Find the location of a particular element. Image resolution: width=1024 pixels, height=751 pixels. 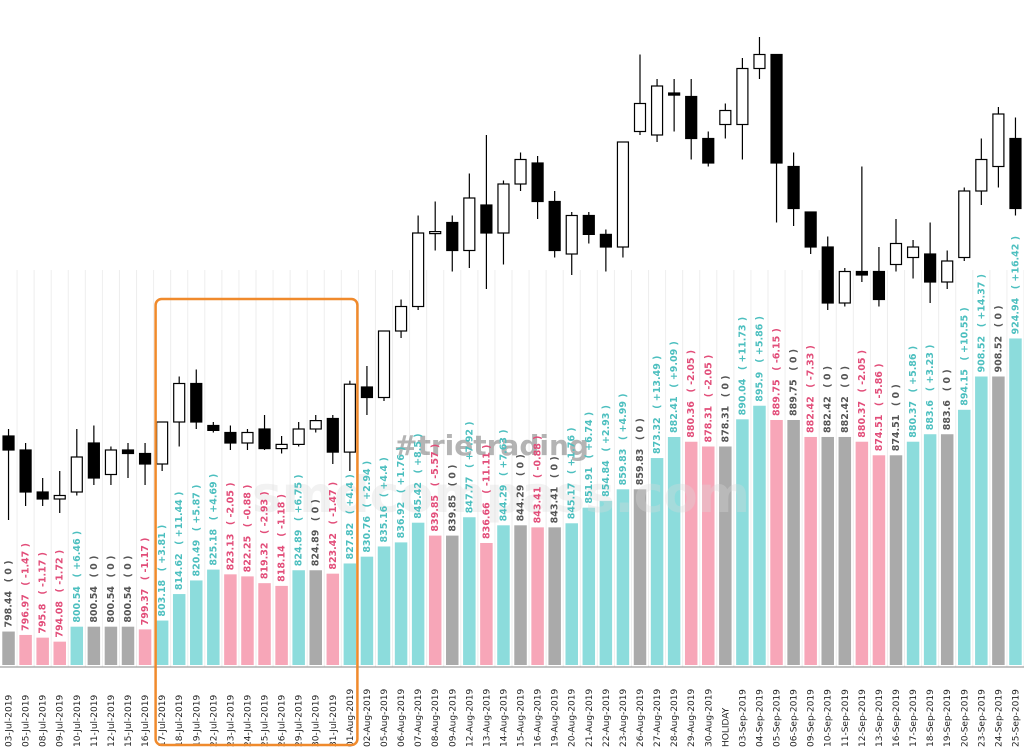

x-tick-label: 31-Jul-2019 is located at coordinates (334, 721).